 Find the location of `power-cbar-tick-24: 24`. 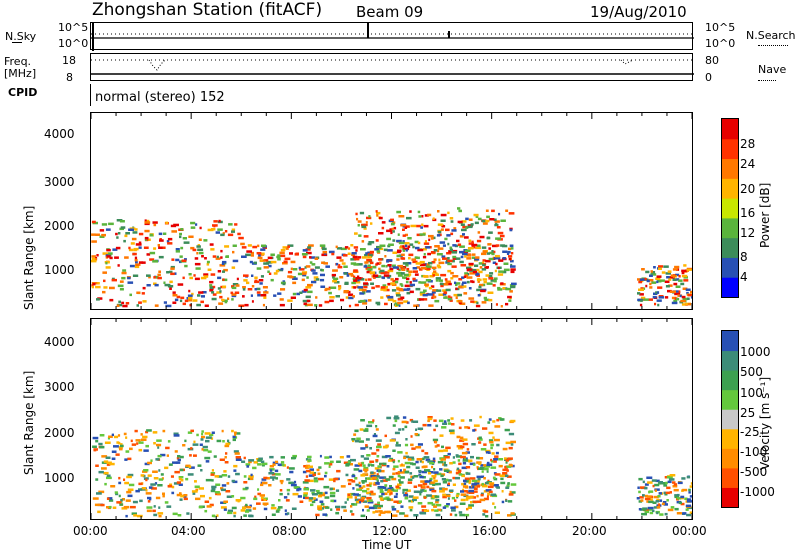

power-cbar-tick-24: 24 is located at coordinates (748, 164).